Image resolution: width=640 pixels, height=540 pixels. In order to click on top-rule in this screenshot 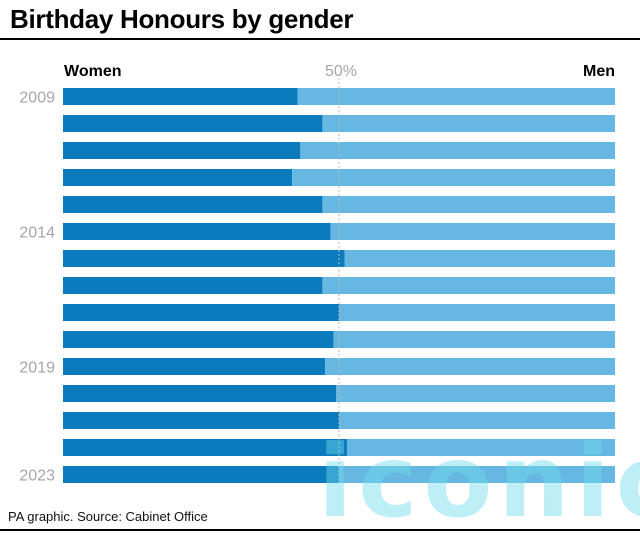, I will do `click(320, 39)`.